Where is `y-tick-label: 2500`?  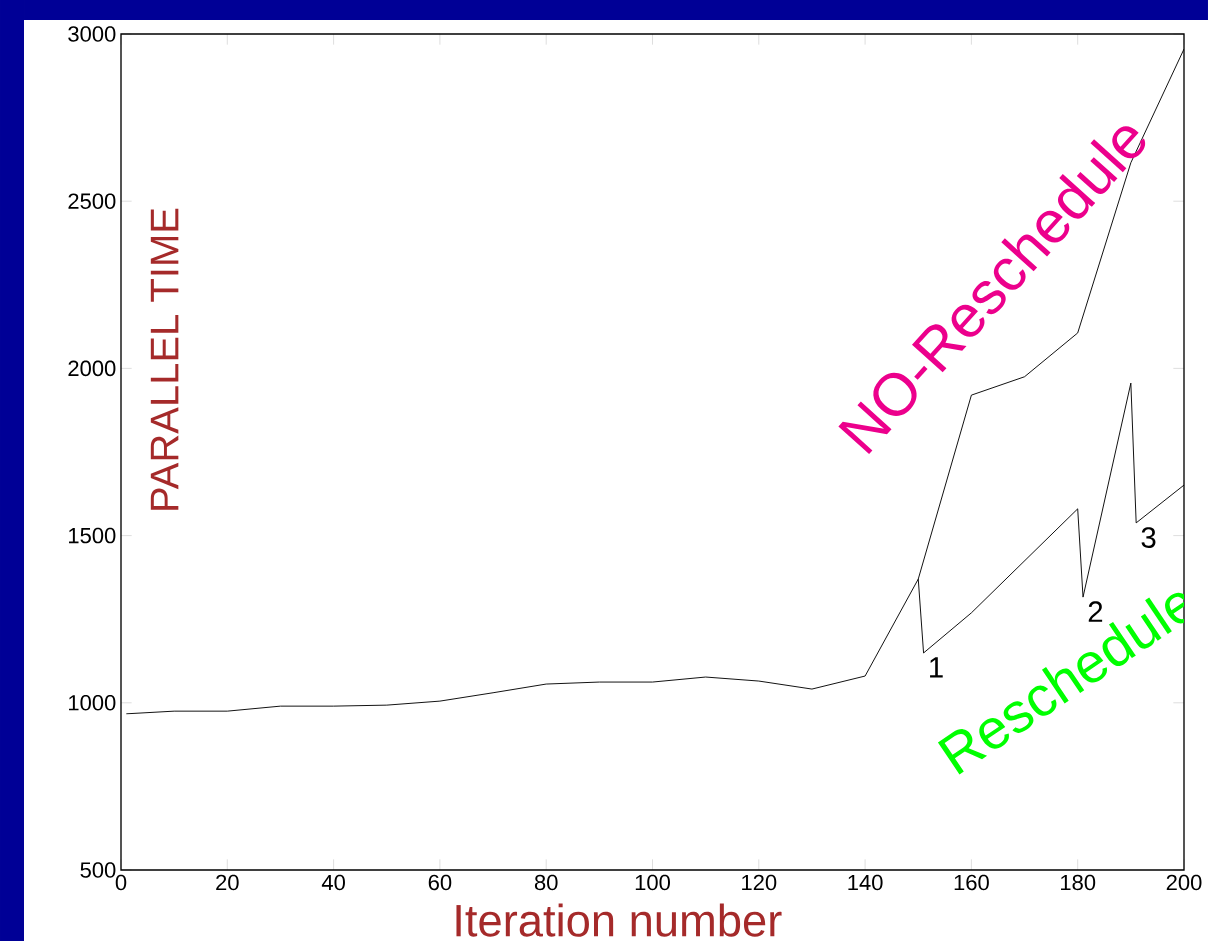 y-tick-label: 2500 is located at coordinates (92, 201).